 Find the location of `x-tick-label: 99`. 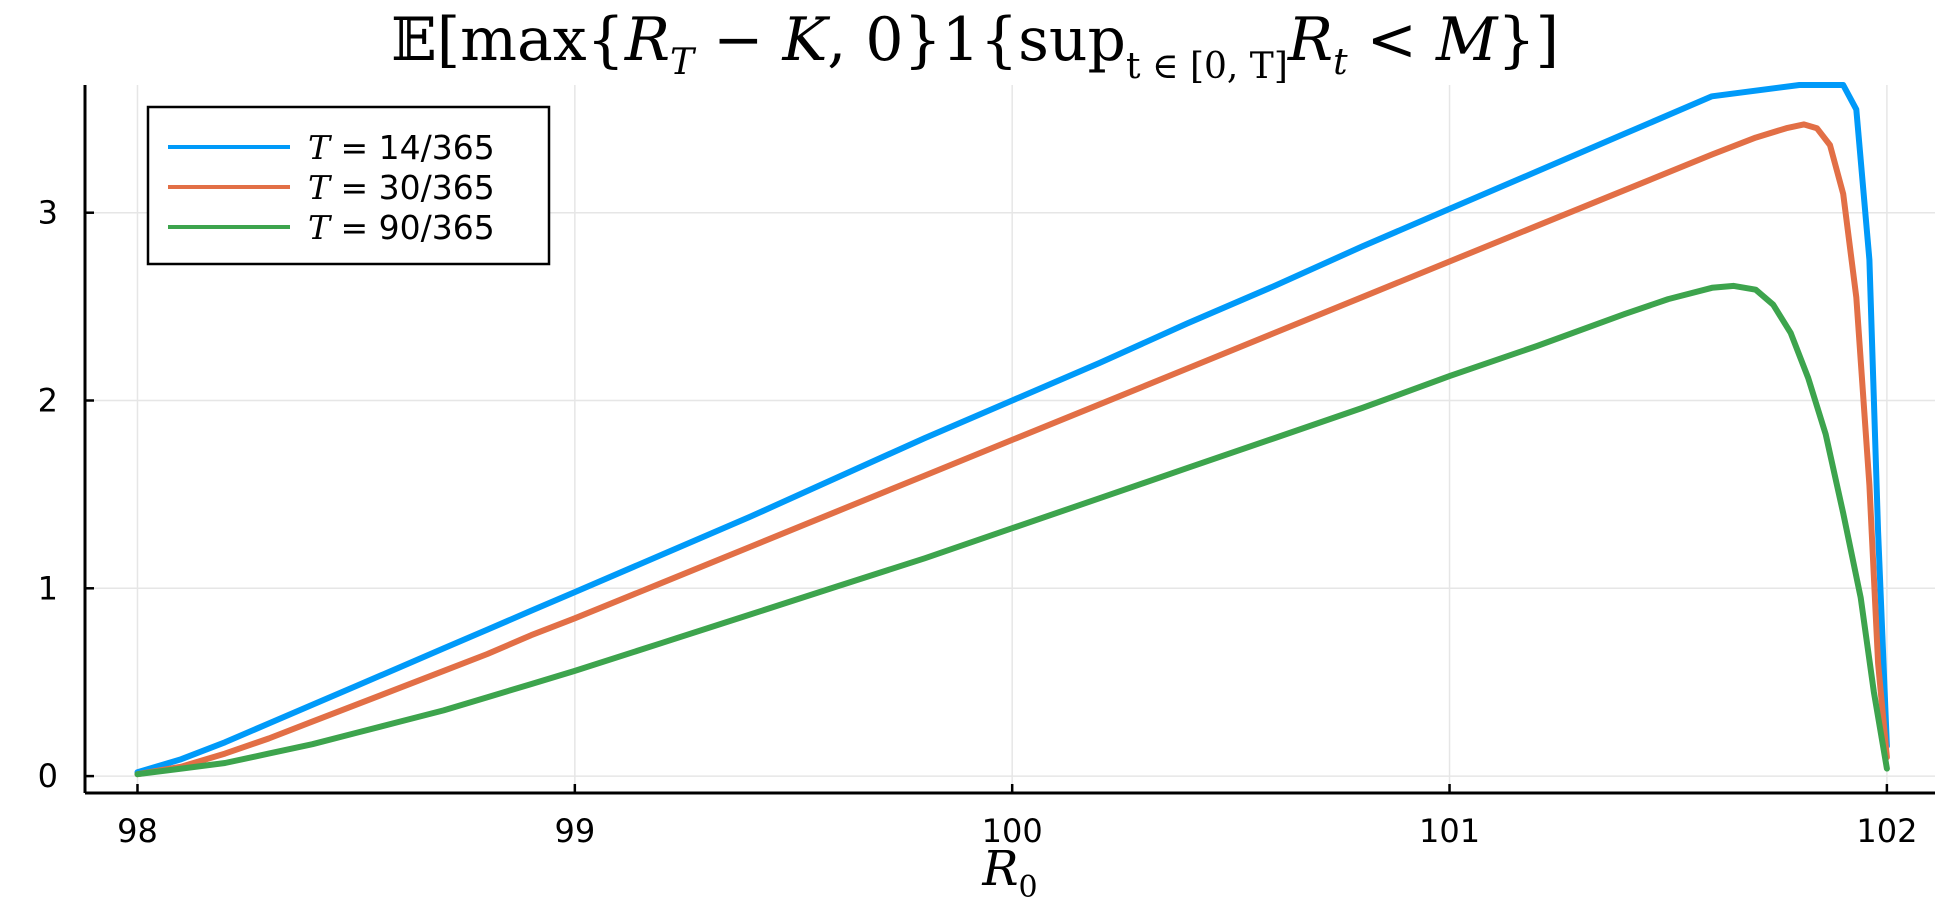

x-tick-label: 99 is located at coordinates (574, 831).